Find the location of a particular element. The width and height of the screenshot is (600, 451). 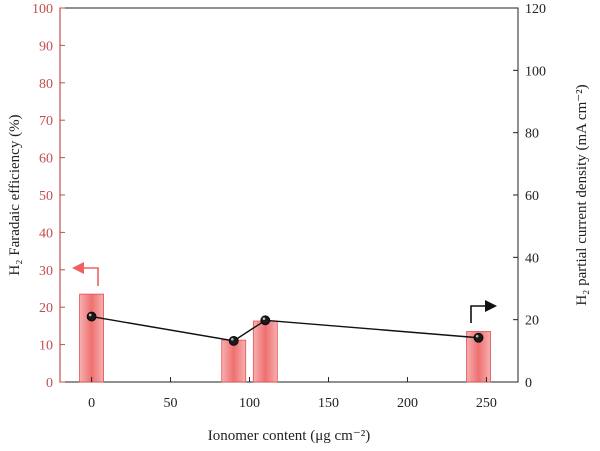

left-tick-label: 30 is located at coordinates (46, 271).